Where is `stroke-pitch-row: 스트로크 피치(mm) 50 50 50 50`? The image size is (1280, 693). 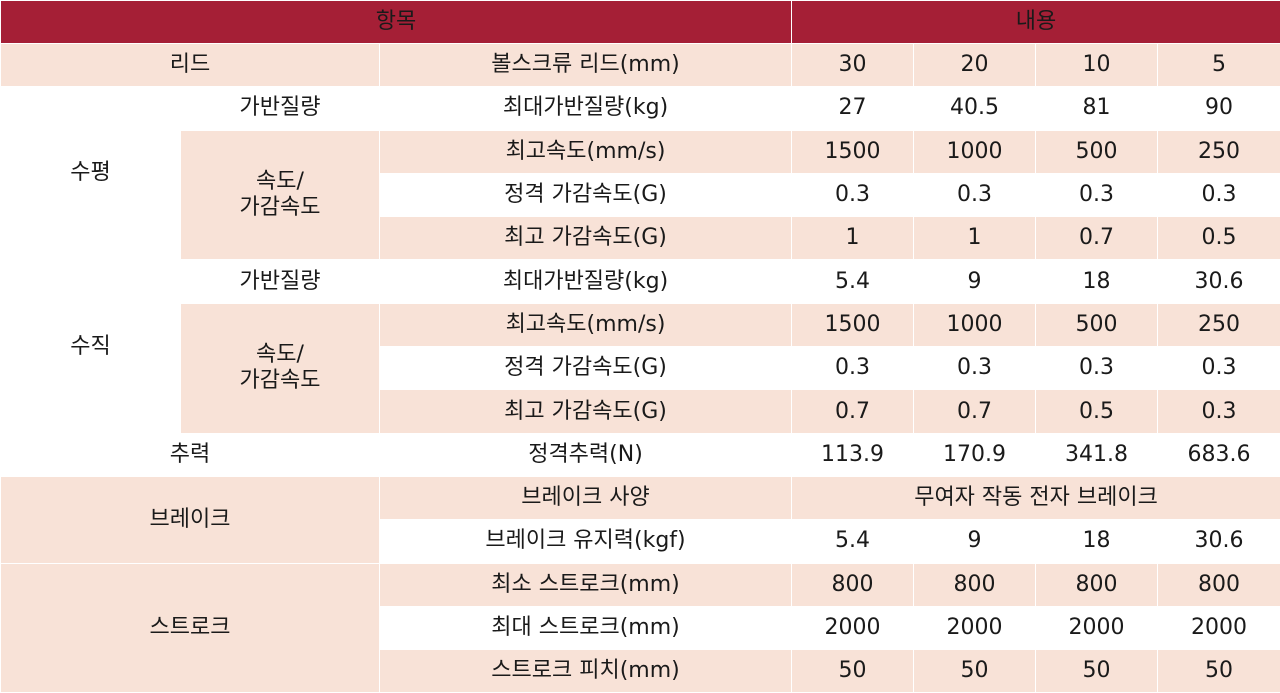
stroke-pitch-row: 스트로크 피치(mm) 50 50 50 50 is located at coordinates (640, 671).